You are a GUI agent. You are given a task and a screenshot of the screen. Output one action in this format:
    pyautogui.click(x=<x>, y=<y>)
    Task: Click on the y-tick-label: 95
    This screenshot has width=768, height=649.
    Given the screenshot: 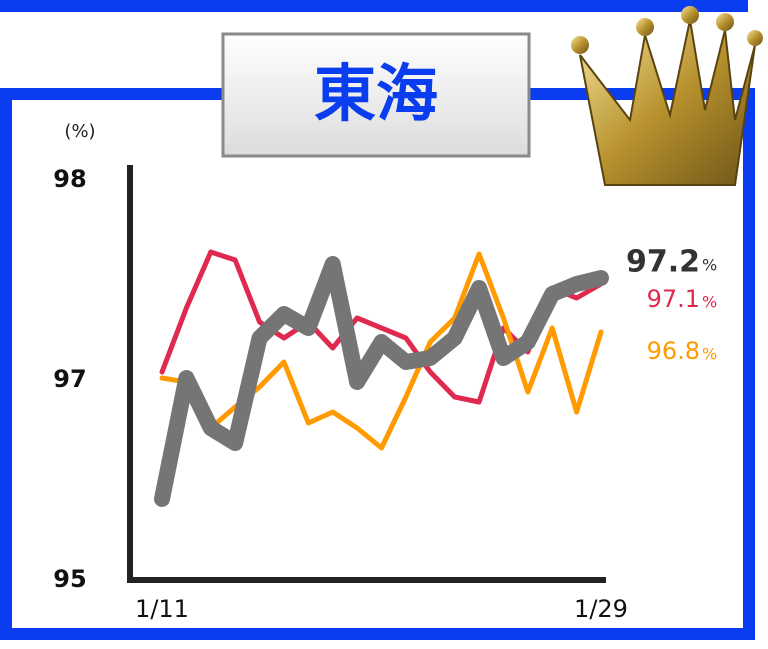 What is the action you would take?
    pyautogui.click(x=69, y=579)
    